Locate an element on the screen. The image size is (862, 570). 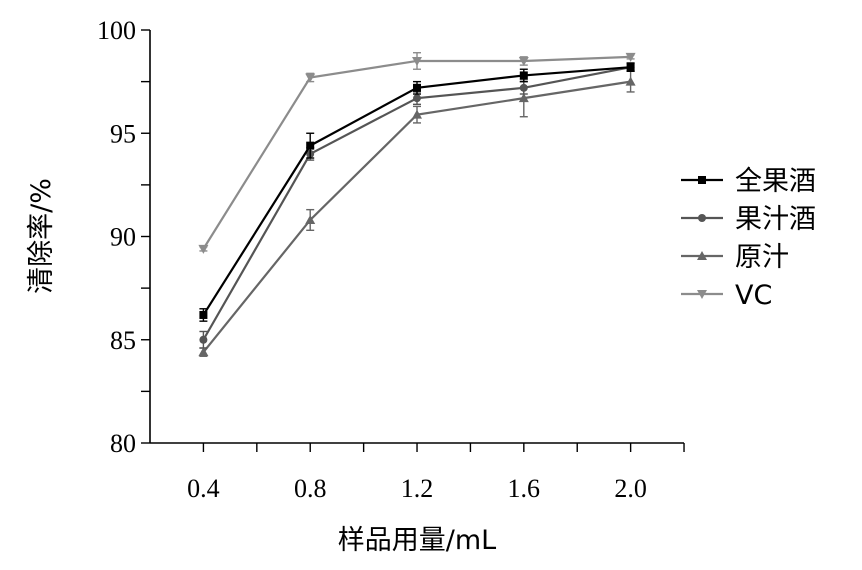
x-tick-label: 1.2 is located at coordinates (417, 488).